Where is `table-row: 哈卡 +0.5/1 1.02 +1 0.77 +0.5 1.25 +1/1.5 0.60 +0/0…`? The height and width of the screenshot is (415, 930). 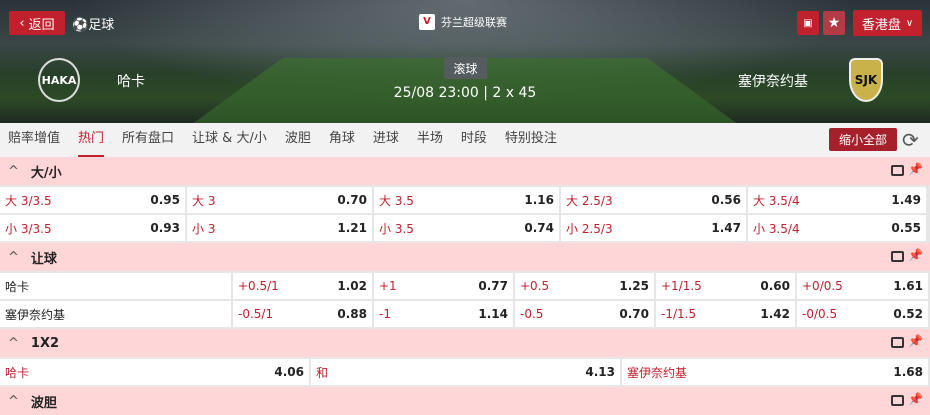
table-row: 哈卡 +0.5/1 1.02 +1 0.77 +0.5 1.25 +1/1.5 0.60 +0/0… is located at coordinates (465, 286).